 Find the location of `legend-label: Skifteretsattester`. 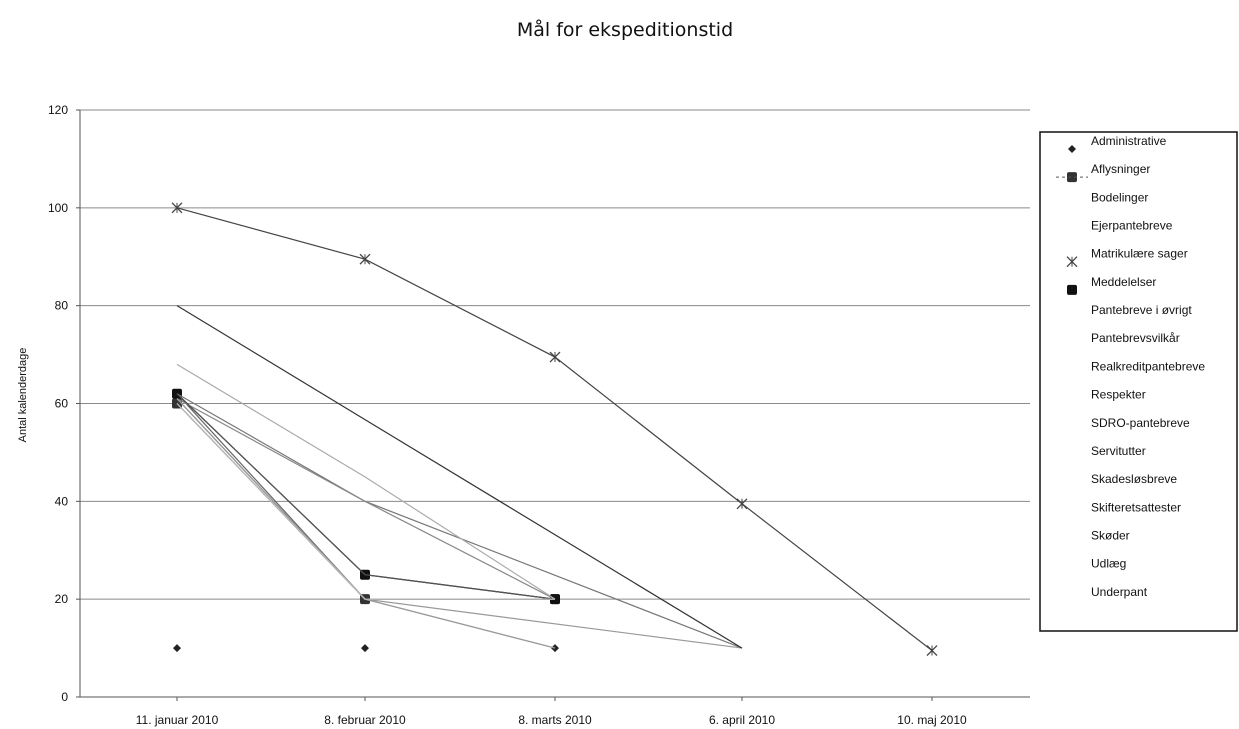

legend-label: Skifteretsattester is located at coordinates (1136, 507).